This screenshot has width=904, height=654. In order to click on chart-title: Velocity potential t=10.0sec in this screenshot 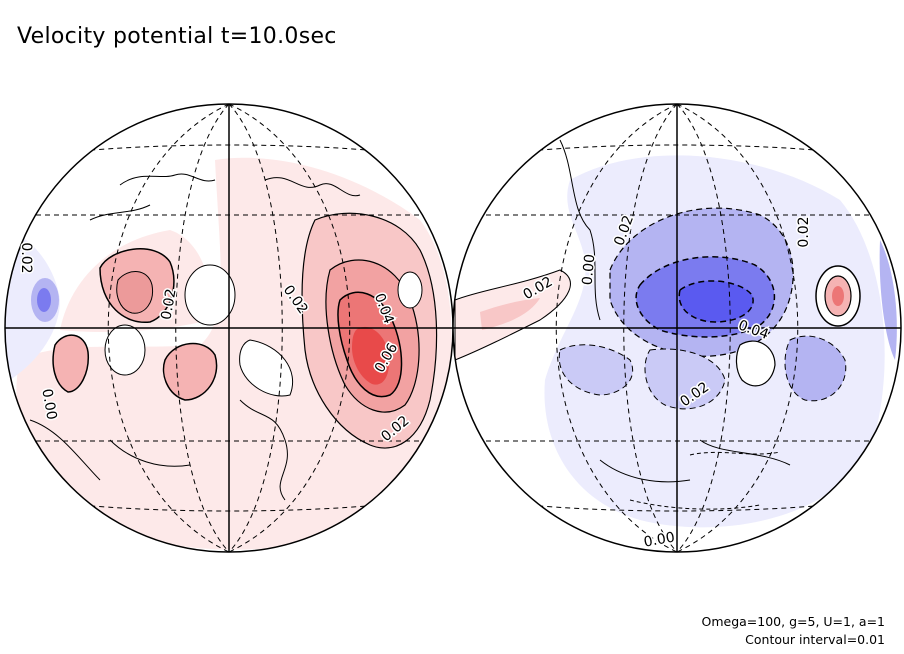, I will do `click(177, 36)`.